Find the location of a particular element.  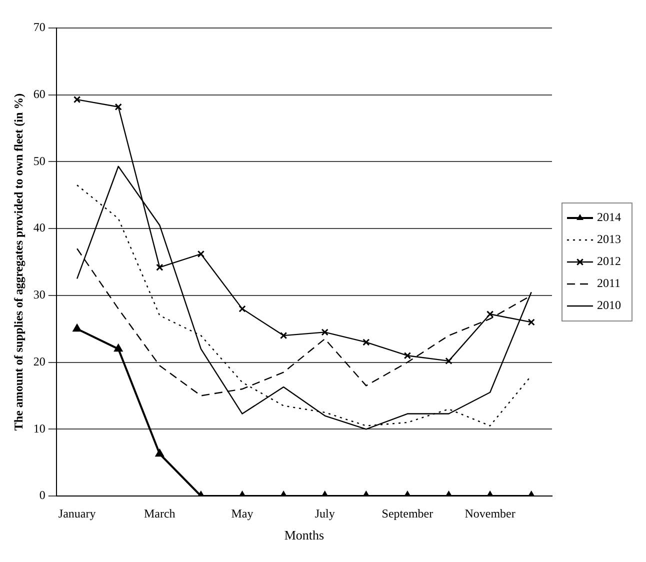

y-axis-title: The amount of supplies of aggregates provided to own fleet (in %) is located at coordinates (18, 262).